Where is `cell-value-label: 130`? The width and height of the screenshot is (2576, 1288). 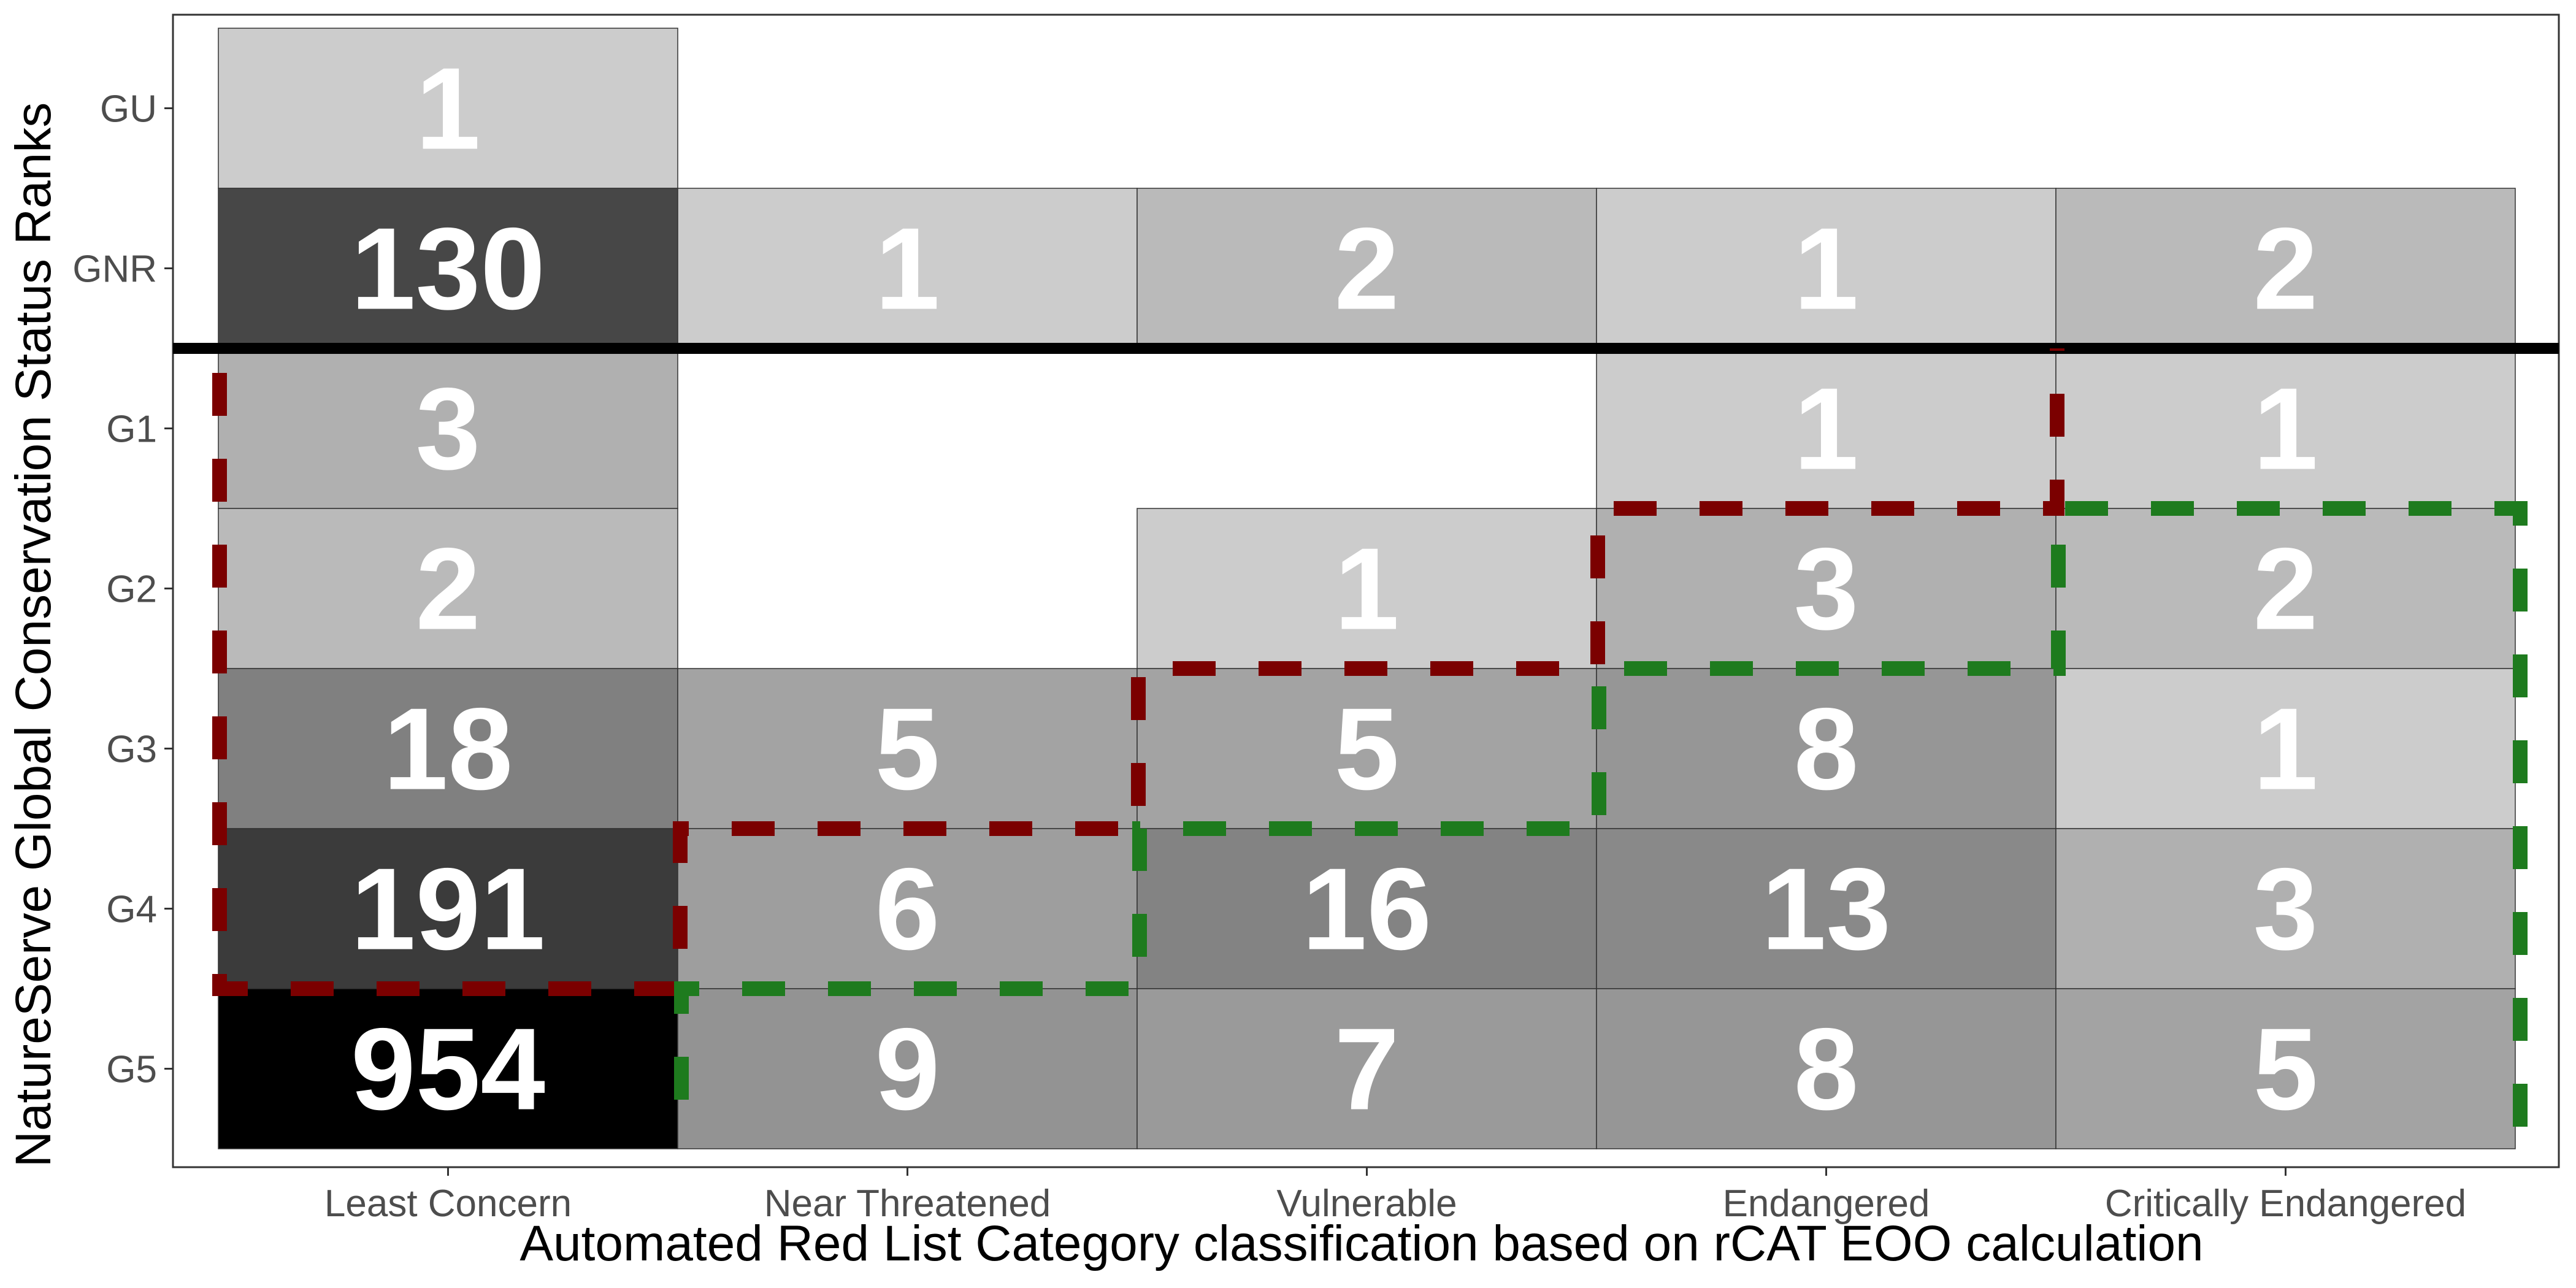
cell-value-label: 130 is located at coordinates (448, 269).